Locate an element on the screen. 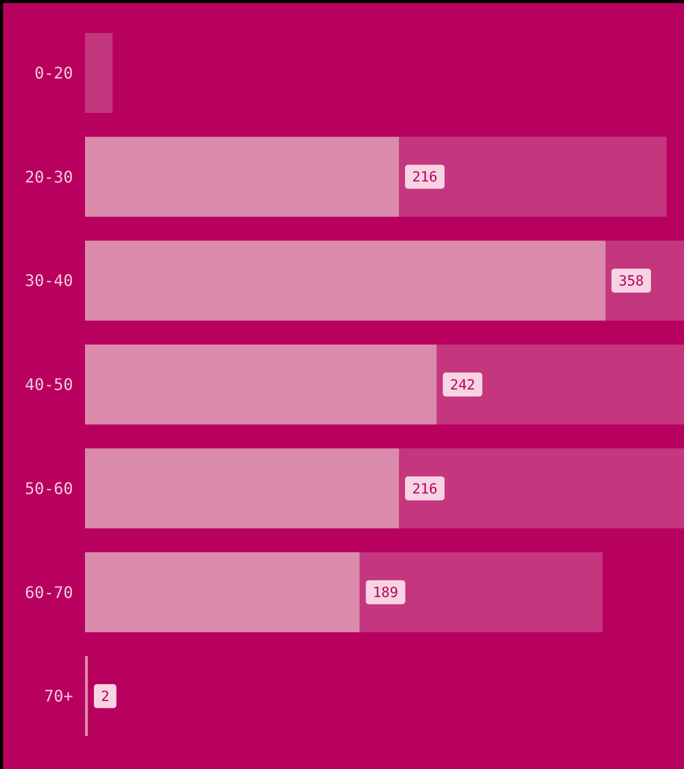 The width and height of the screenshot is (684, 769). y-tick-label: 30-40 is located at coordinates (48, 280).